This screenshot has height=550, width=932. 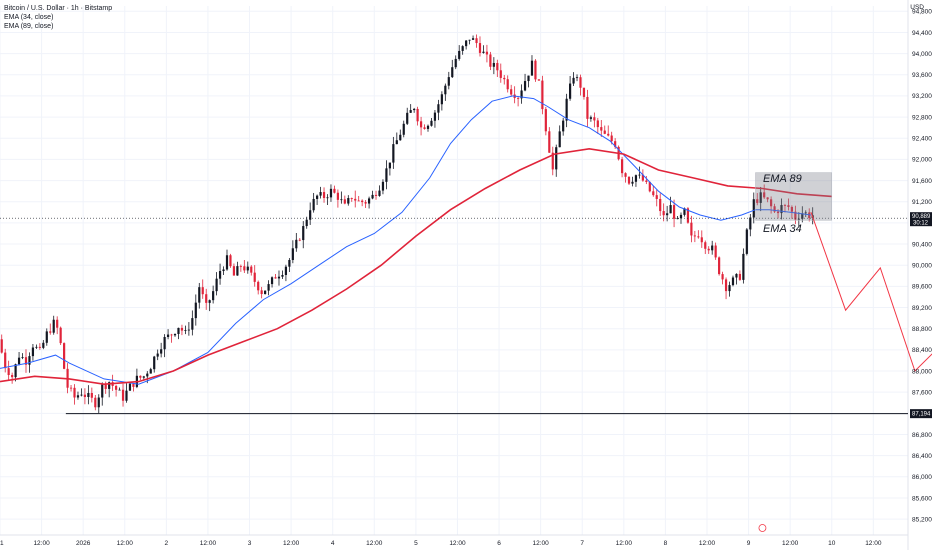 What do you see at coordinates (29, 17) in the screenshot?
I see `indicator-ema34-label: EMA (34, close)` at bounding box center [29, 17].